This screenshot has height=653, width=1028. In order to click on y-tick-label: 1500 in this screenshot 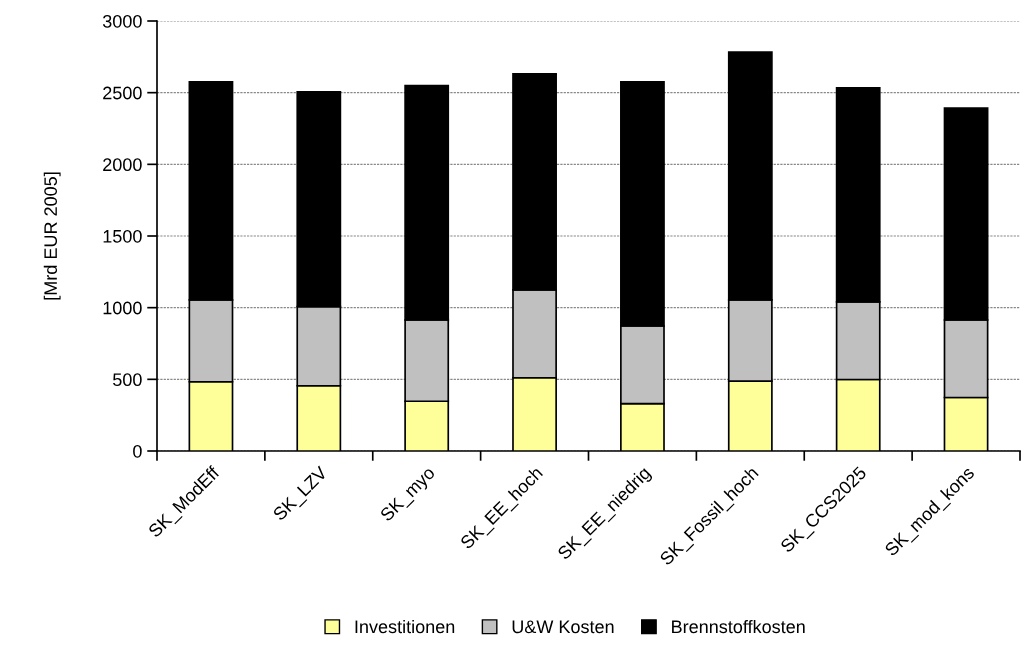, I will do `click(122, 236)`.